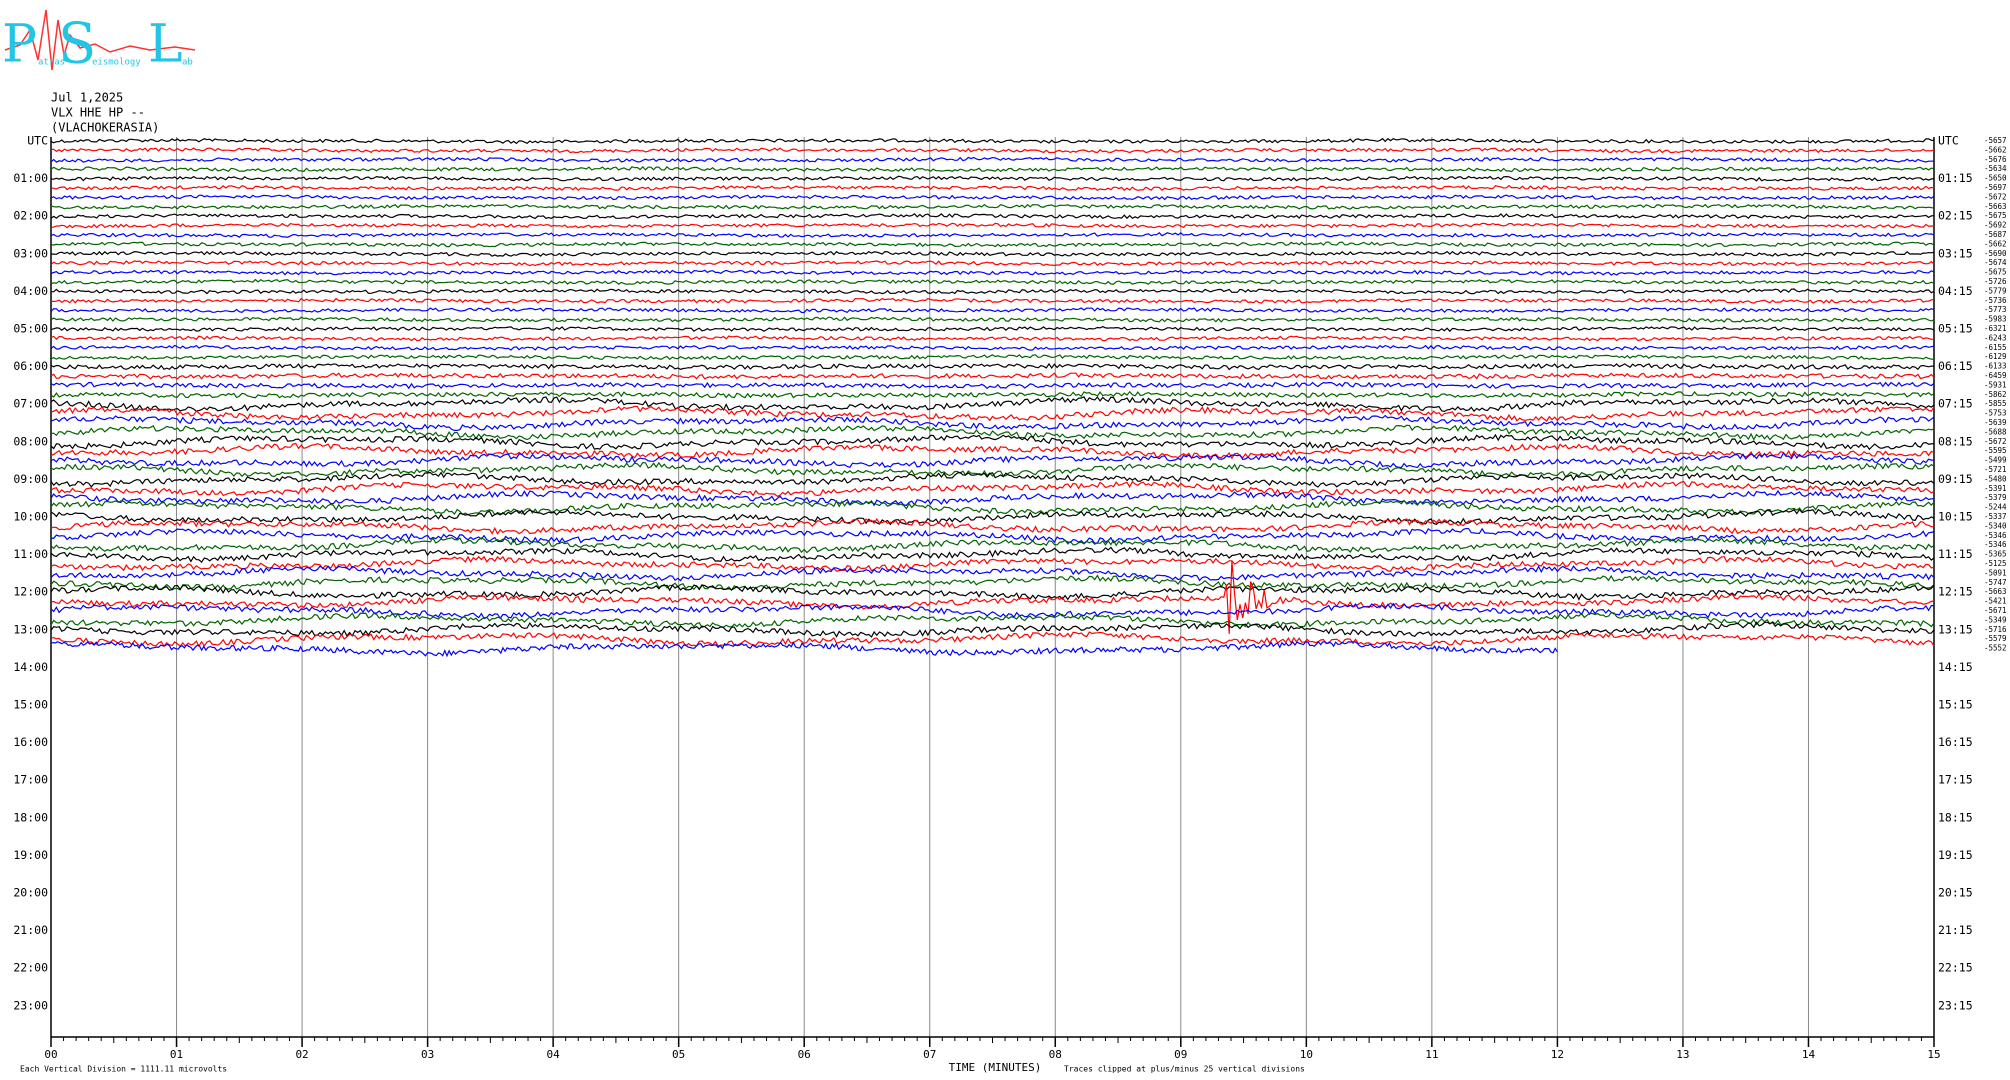 Image resolution: width=2010 pixels, height=1080 pixels. I want to click on trace-offset: -5499, so click(1995, 460).